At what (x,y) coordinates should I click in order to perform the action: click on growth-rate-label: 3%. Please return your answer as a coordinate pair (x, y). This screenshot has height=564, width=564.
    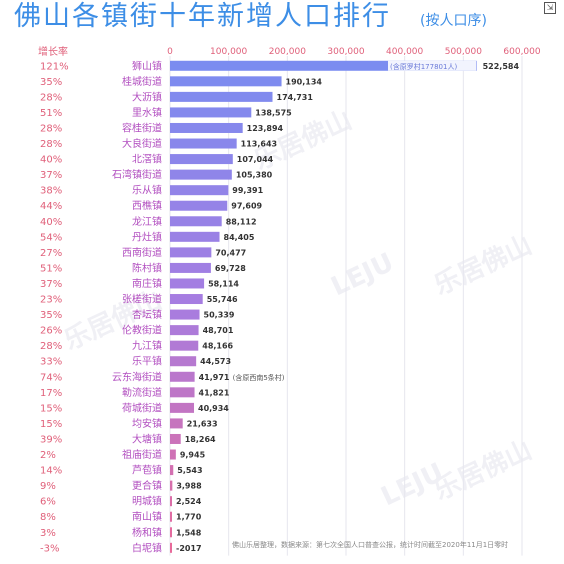
    Looking at the image, I should click on (48, 533).